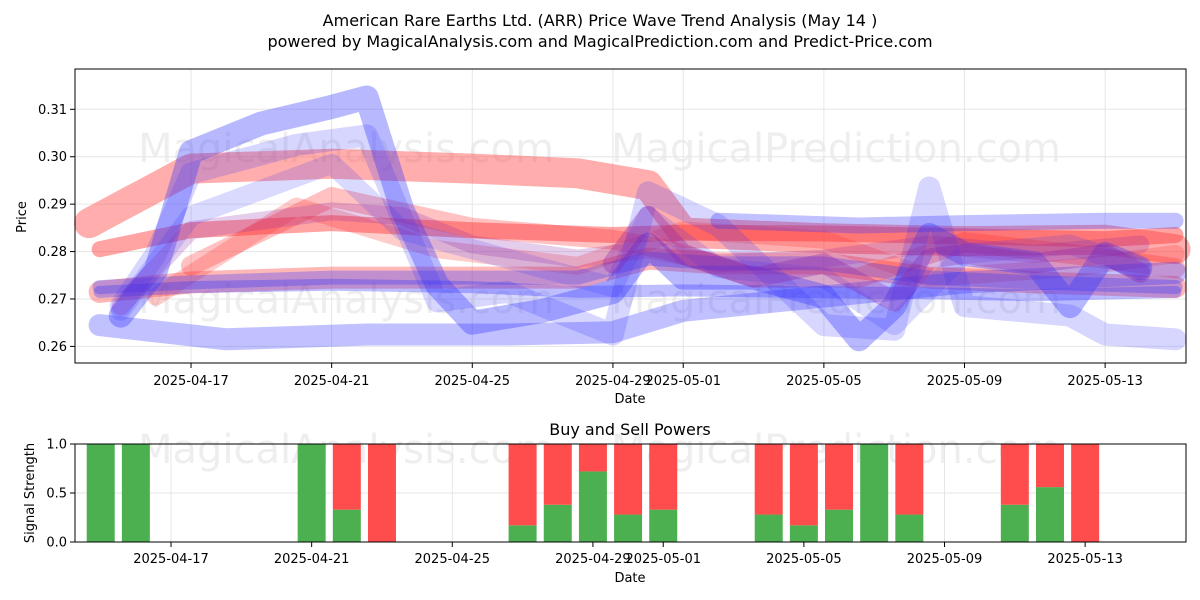  What do you see at coordinates (52, 205) in the screenshot?
I see `price-y-tick-label: 0.29` at bounding box center [52, 205].